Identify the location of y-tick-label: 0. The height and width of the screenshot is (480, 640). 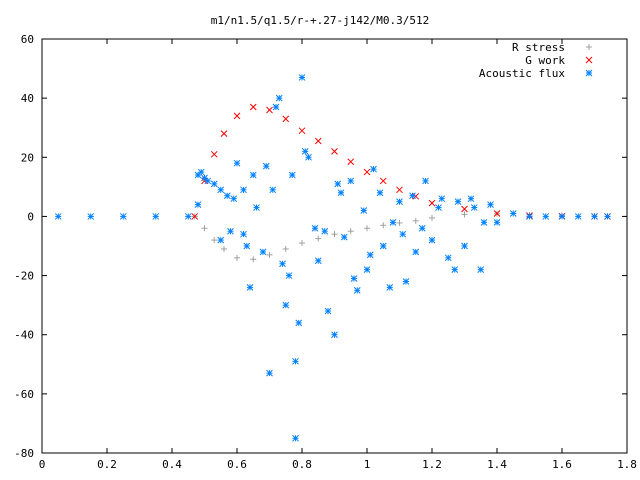
(30, 216).